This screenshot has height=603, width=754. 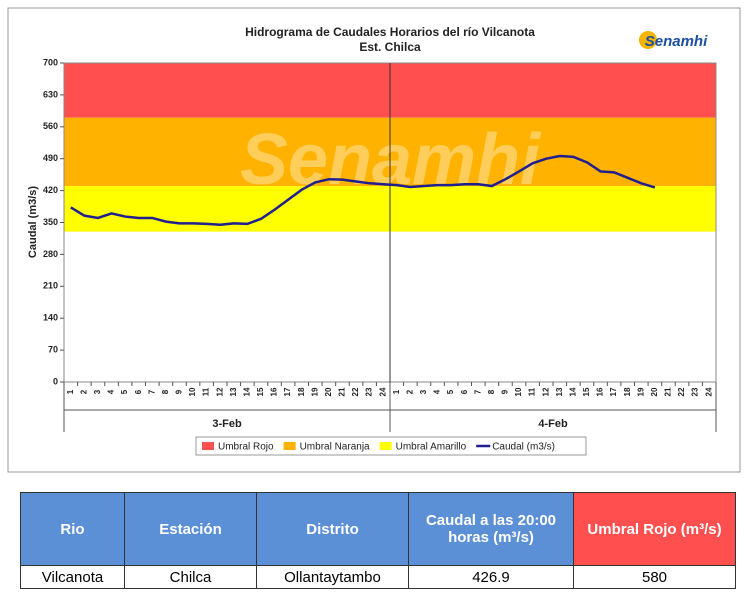 I want to click on group-label: 4-Feb, so click(x=553, y=424).